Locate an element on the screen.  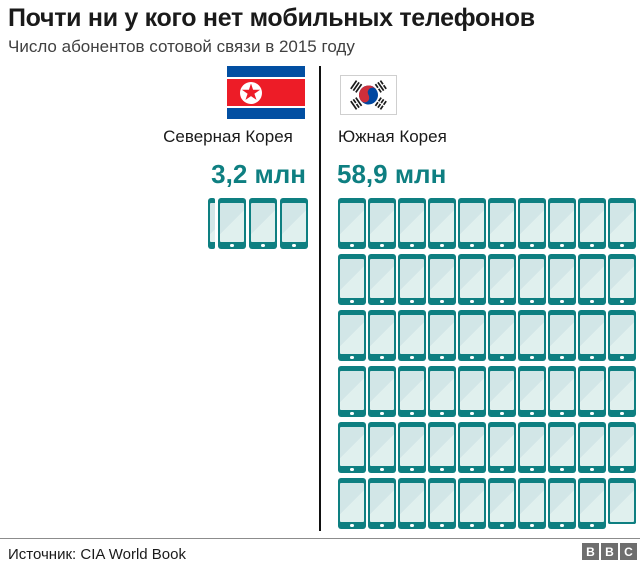
nk-flag-blue-stripe-bottom is located at coordinates (266, 113).